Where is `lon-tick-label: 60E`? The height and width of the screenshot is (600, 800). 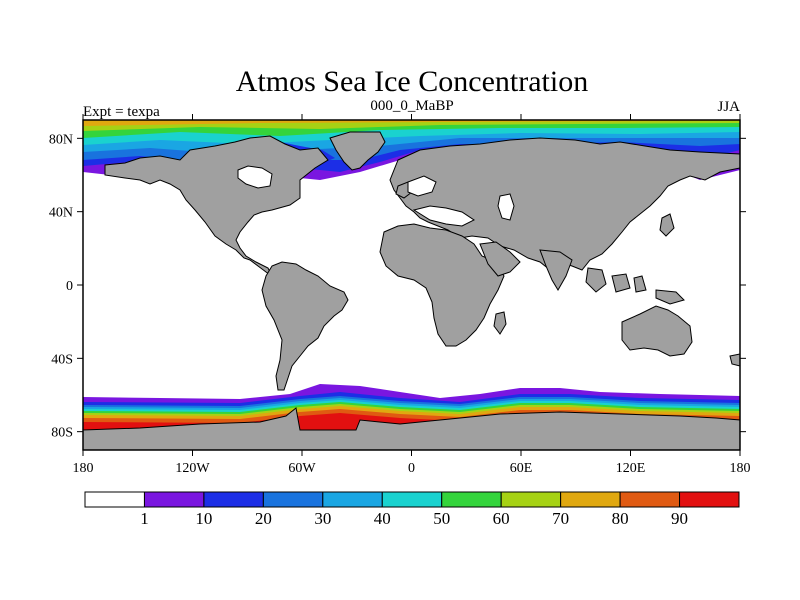
lon-tick-label: 60E is located at coordinates (521, 468).